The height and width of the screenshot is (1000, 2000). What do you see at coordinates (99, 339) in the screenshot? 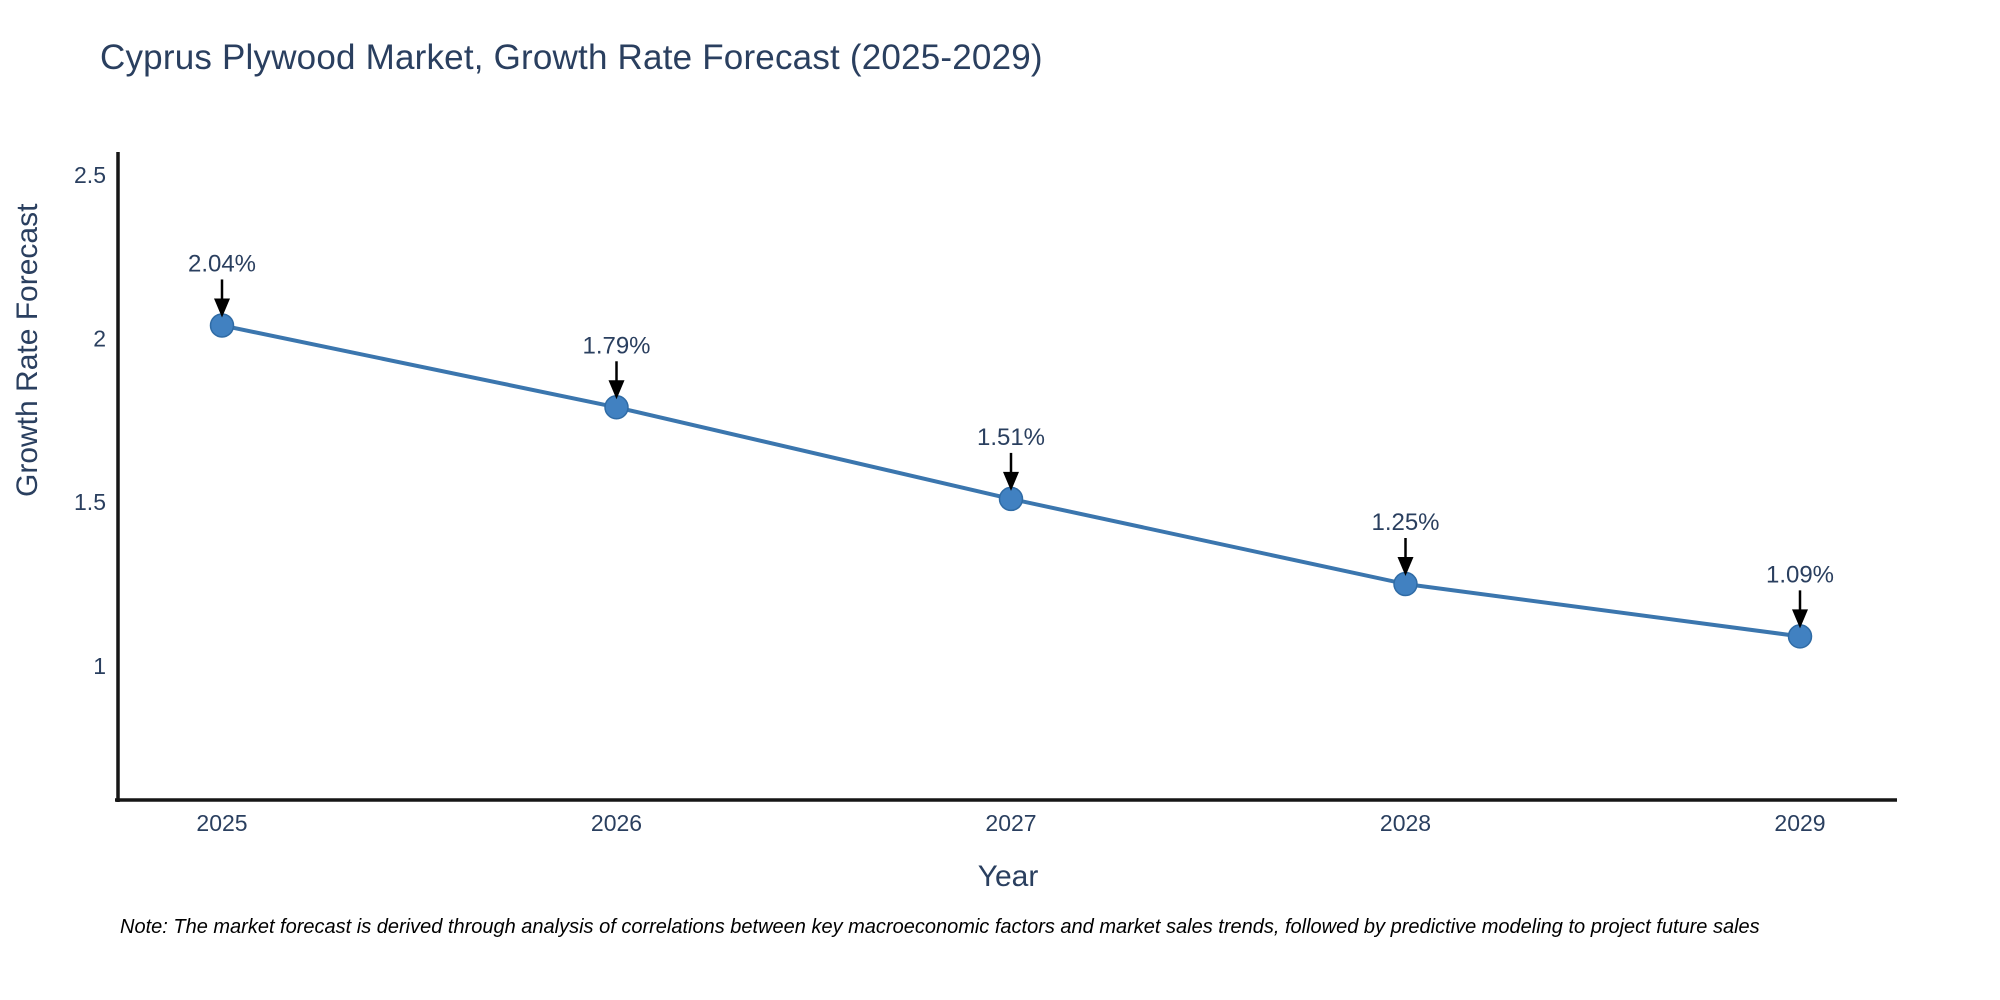
I see `y-tick-label-2: 2` at bounding box center [99, 339].